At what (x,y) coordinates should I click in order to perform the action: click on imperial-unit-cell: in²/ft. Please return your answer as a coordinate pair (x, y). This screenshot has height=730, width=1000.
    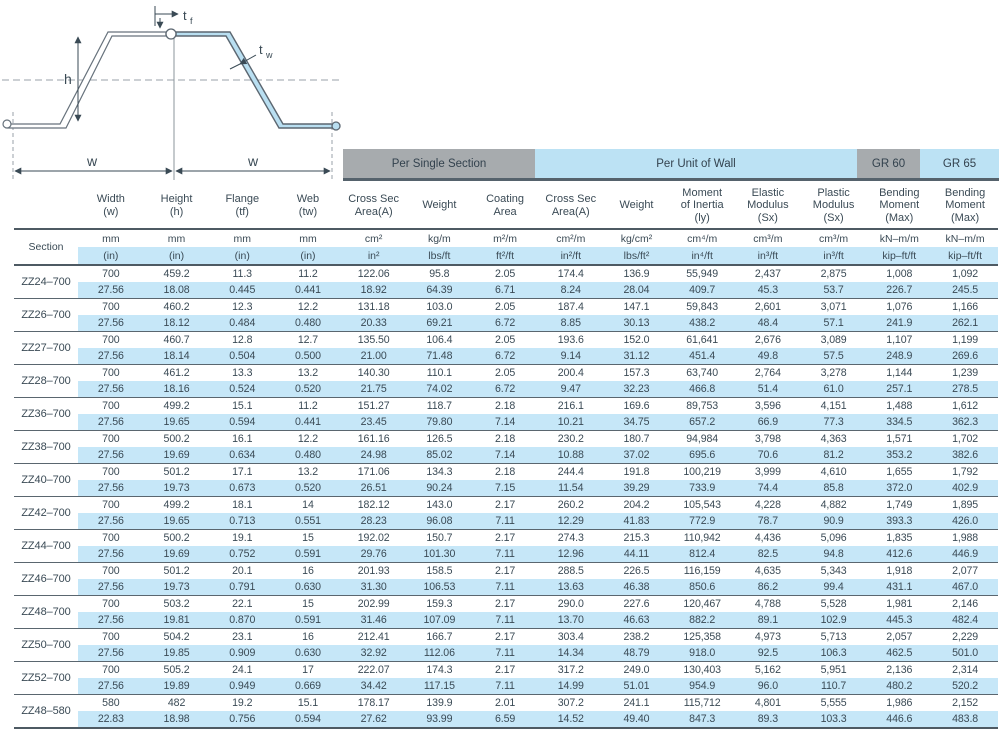
    Looking at the image, I should click on (570, 256).